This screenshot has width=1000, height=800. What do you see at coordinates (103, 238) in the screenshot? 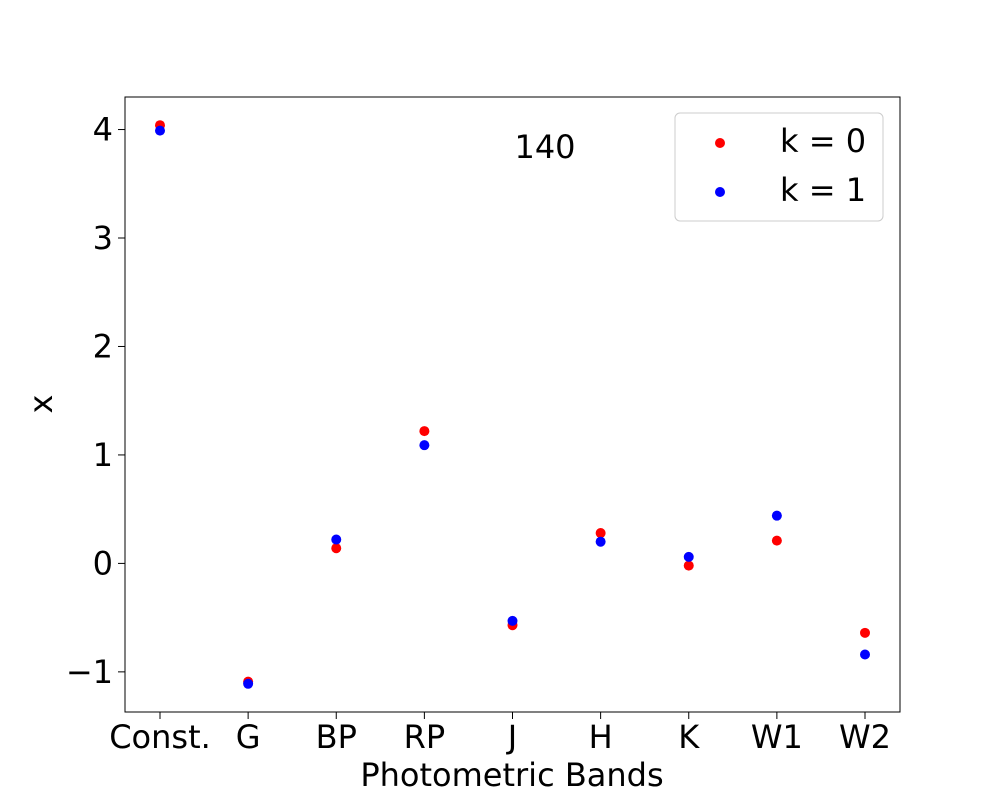
I see `y-tick-label: 3` at bounding box center [103, 238].